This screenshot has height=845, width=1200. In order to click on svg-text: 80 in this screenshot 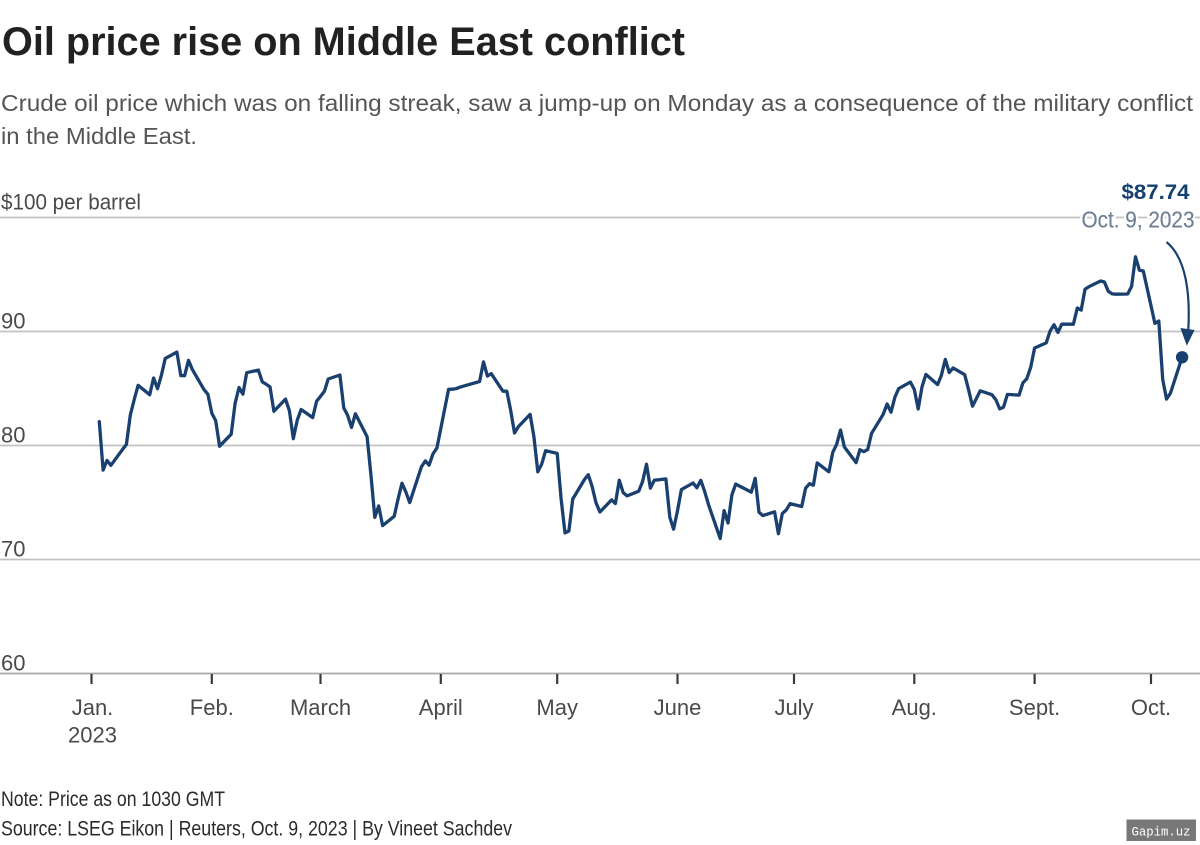, I will do `click(13, 435)`.